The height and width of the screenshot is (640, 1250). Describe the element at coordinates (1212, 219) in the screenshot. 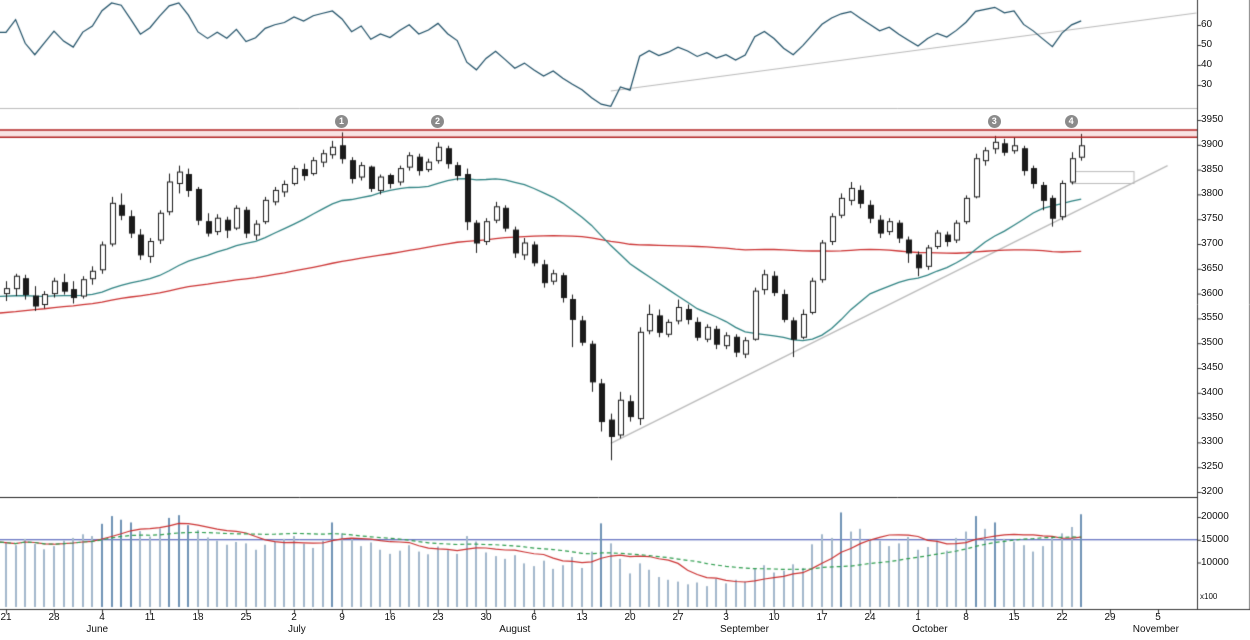

I see `price-tick-label: 3750` at that location.